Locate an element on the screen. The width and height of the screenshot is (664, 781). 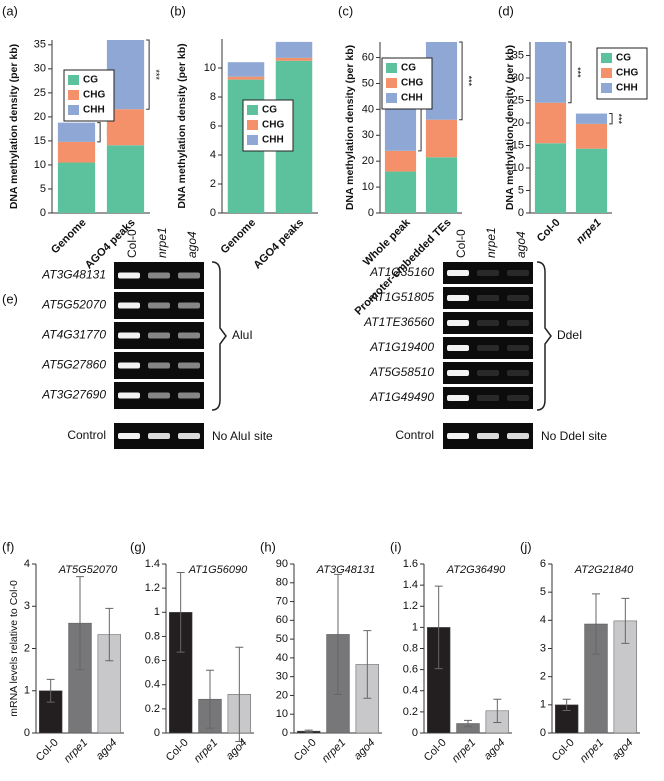
y-tick-label: 6 is located at coordinates (213, 126).